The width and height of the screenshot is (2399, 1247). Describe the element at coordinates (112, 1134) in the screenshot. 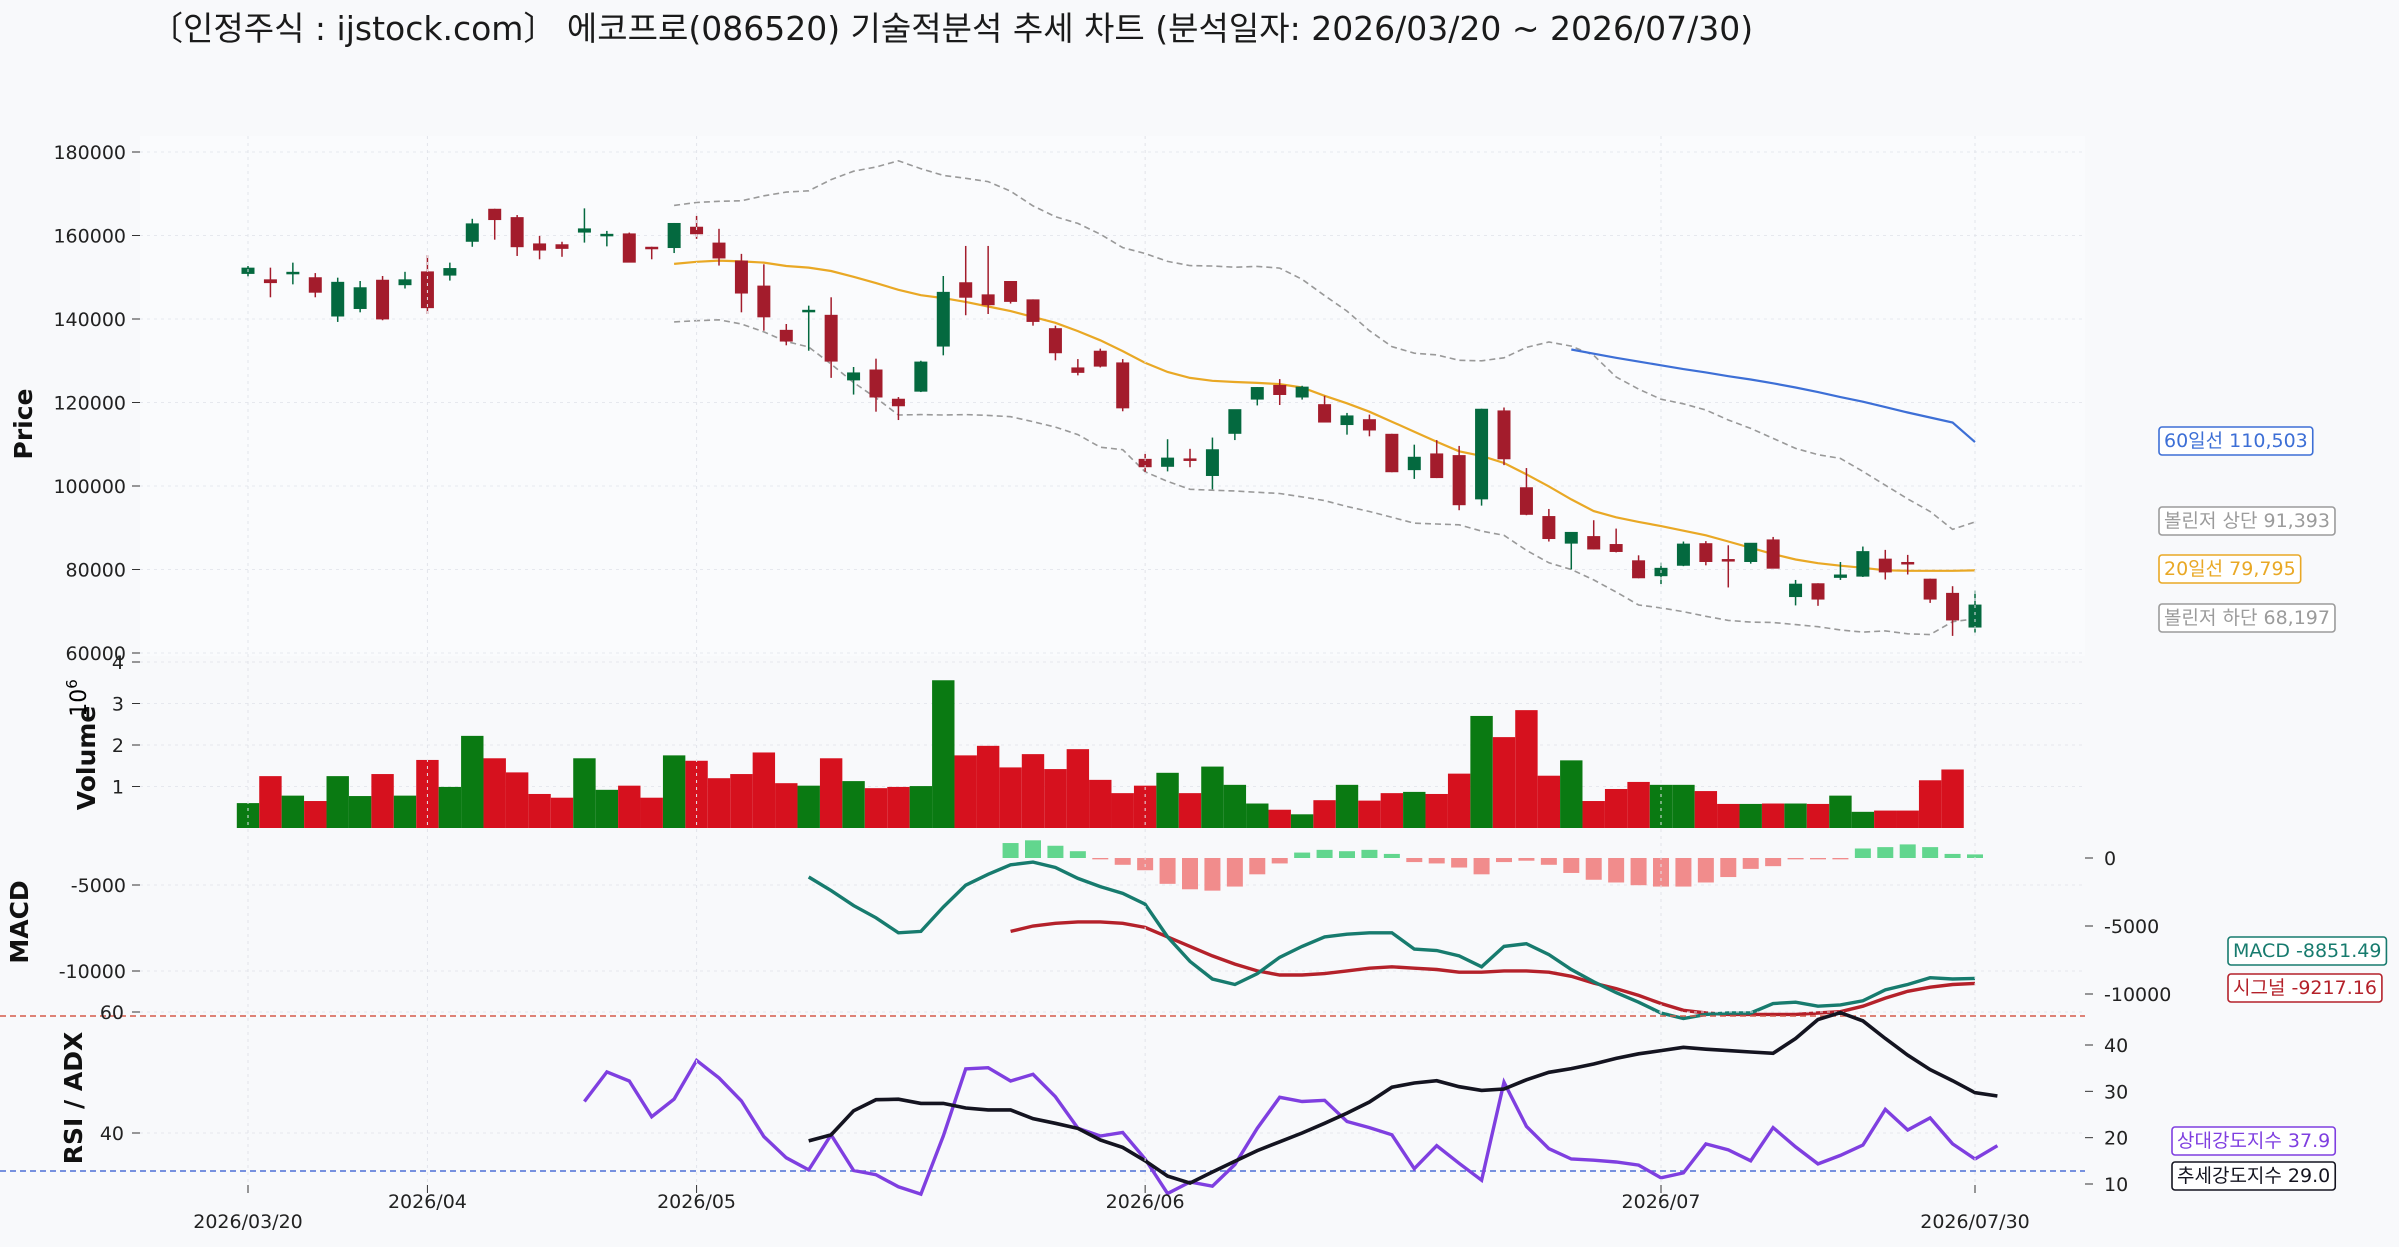

I see `rsi-tick-label: 40` at that location.